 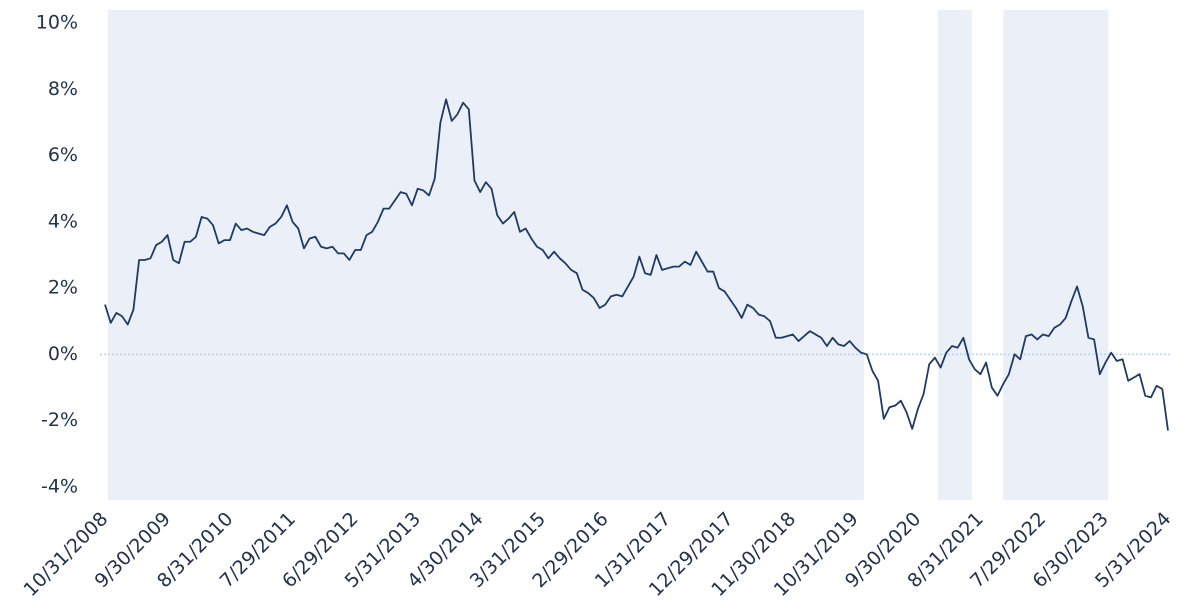 What do you see at coordinates (63, 89) in the screenshot?
I see `y-tick-label: 8%` at bounding box center [63, 89].